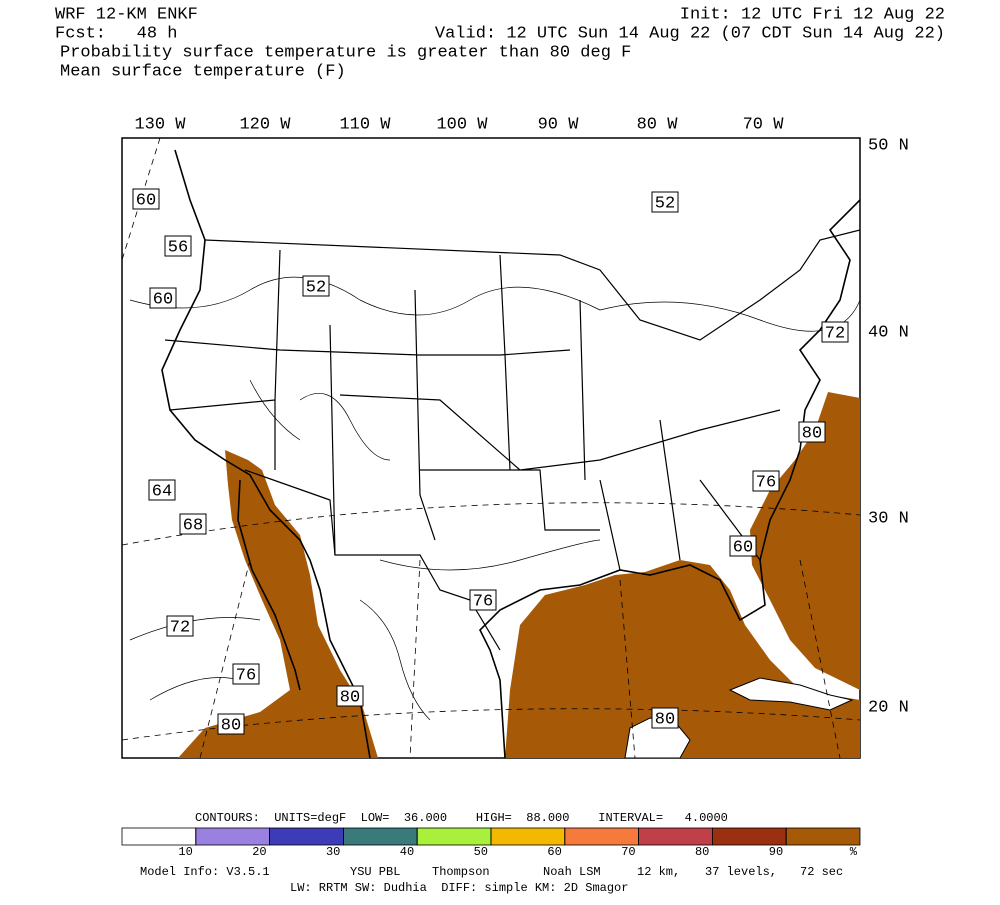 This screenshot has width=1000, height=905. What do you see at coordinates (407, 852) in the screenshot?
I see `colorbar-tick-label: 40` at bounding box center [407, 852].